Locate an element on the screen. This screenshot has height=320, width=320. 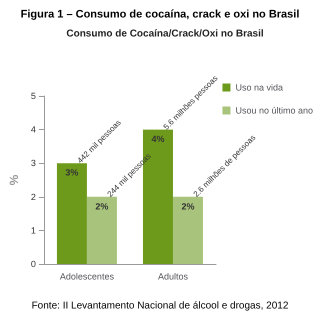
data-label: 4% is located at coordinates (157, 139).